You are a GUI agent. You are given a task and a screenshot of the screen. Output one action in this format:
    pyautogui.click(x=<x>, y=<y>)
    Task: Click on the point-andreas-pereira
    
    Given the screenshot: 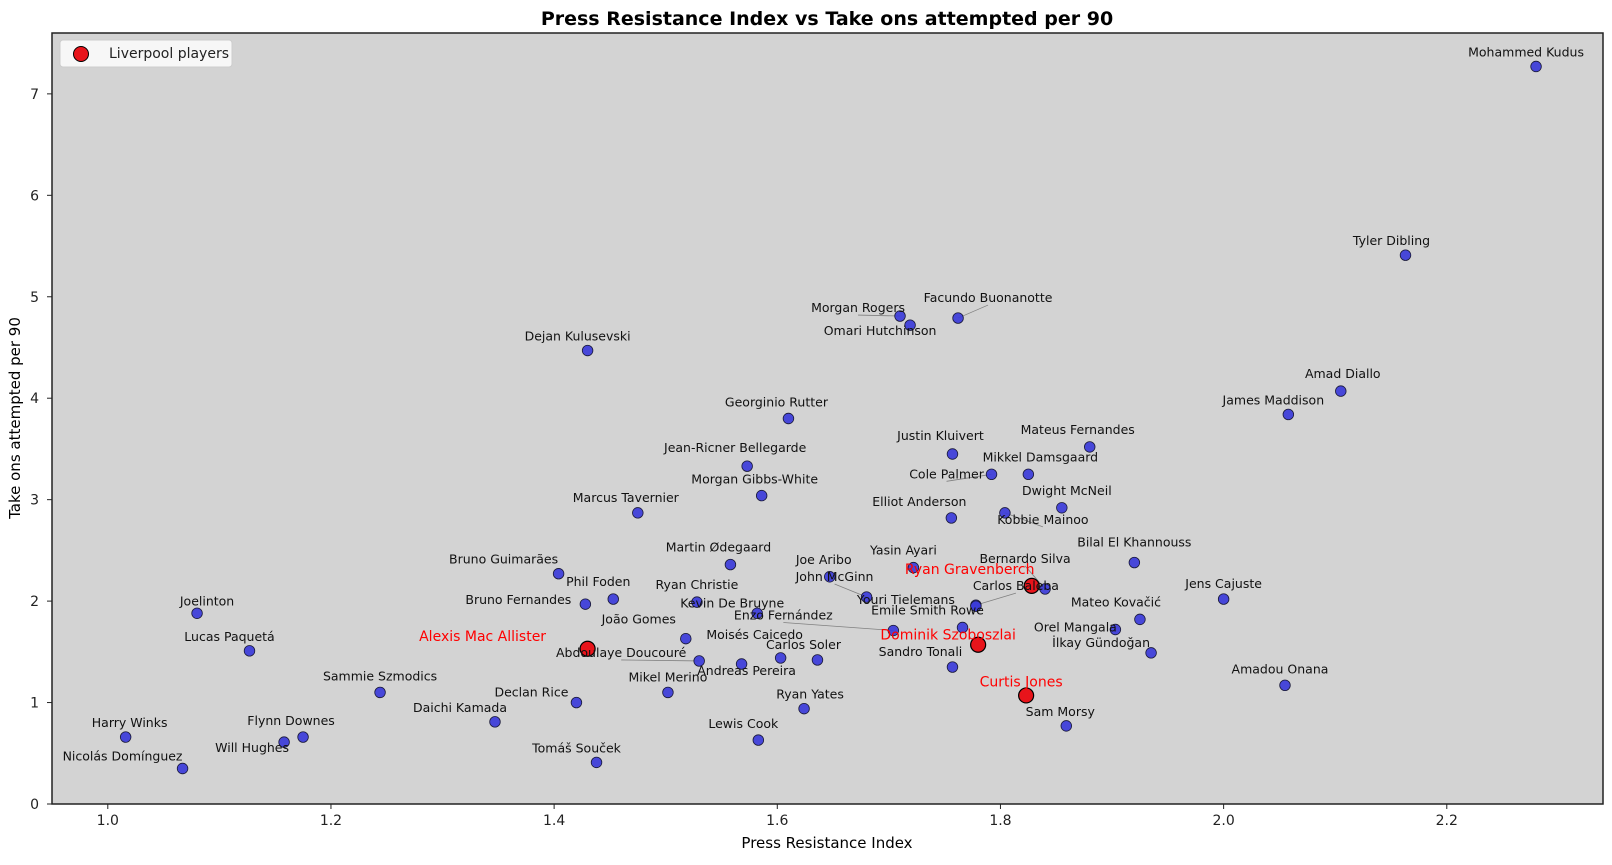 What is the action you would take?
    pyautogui.click(x=741, y=664)
    